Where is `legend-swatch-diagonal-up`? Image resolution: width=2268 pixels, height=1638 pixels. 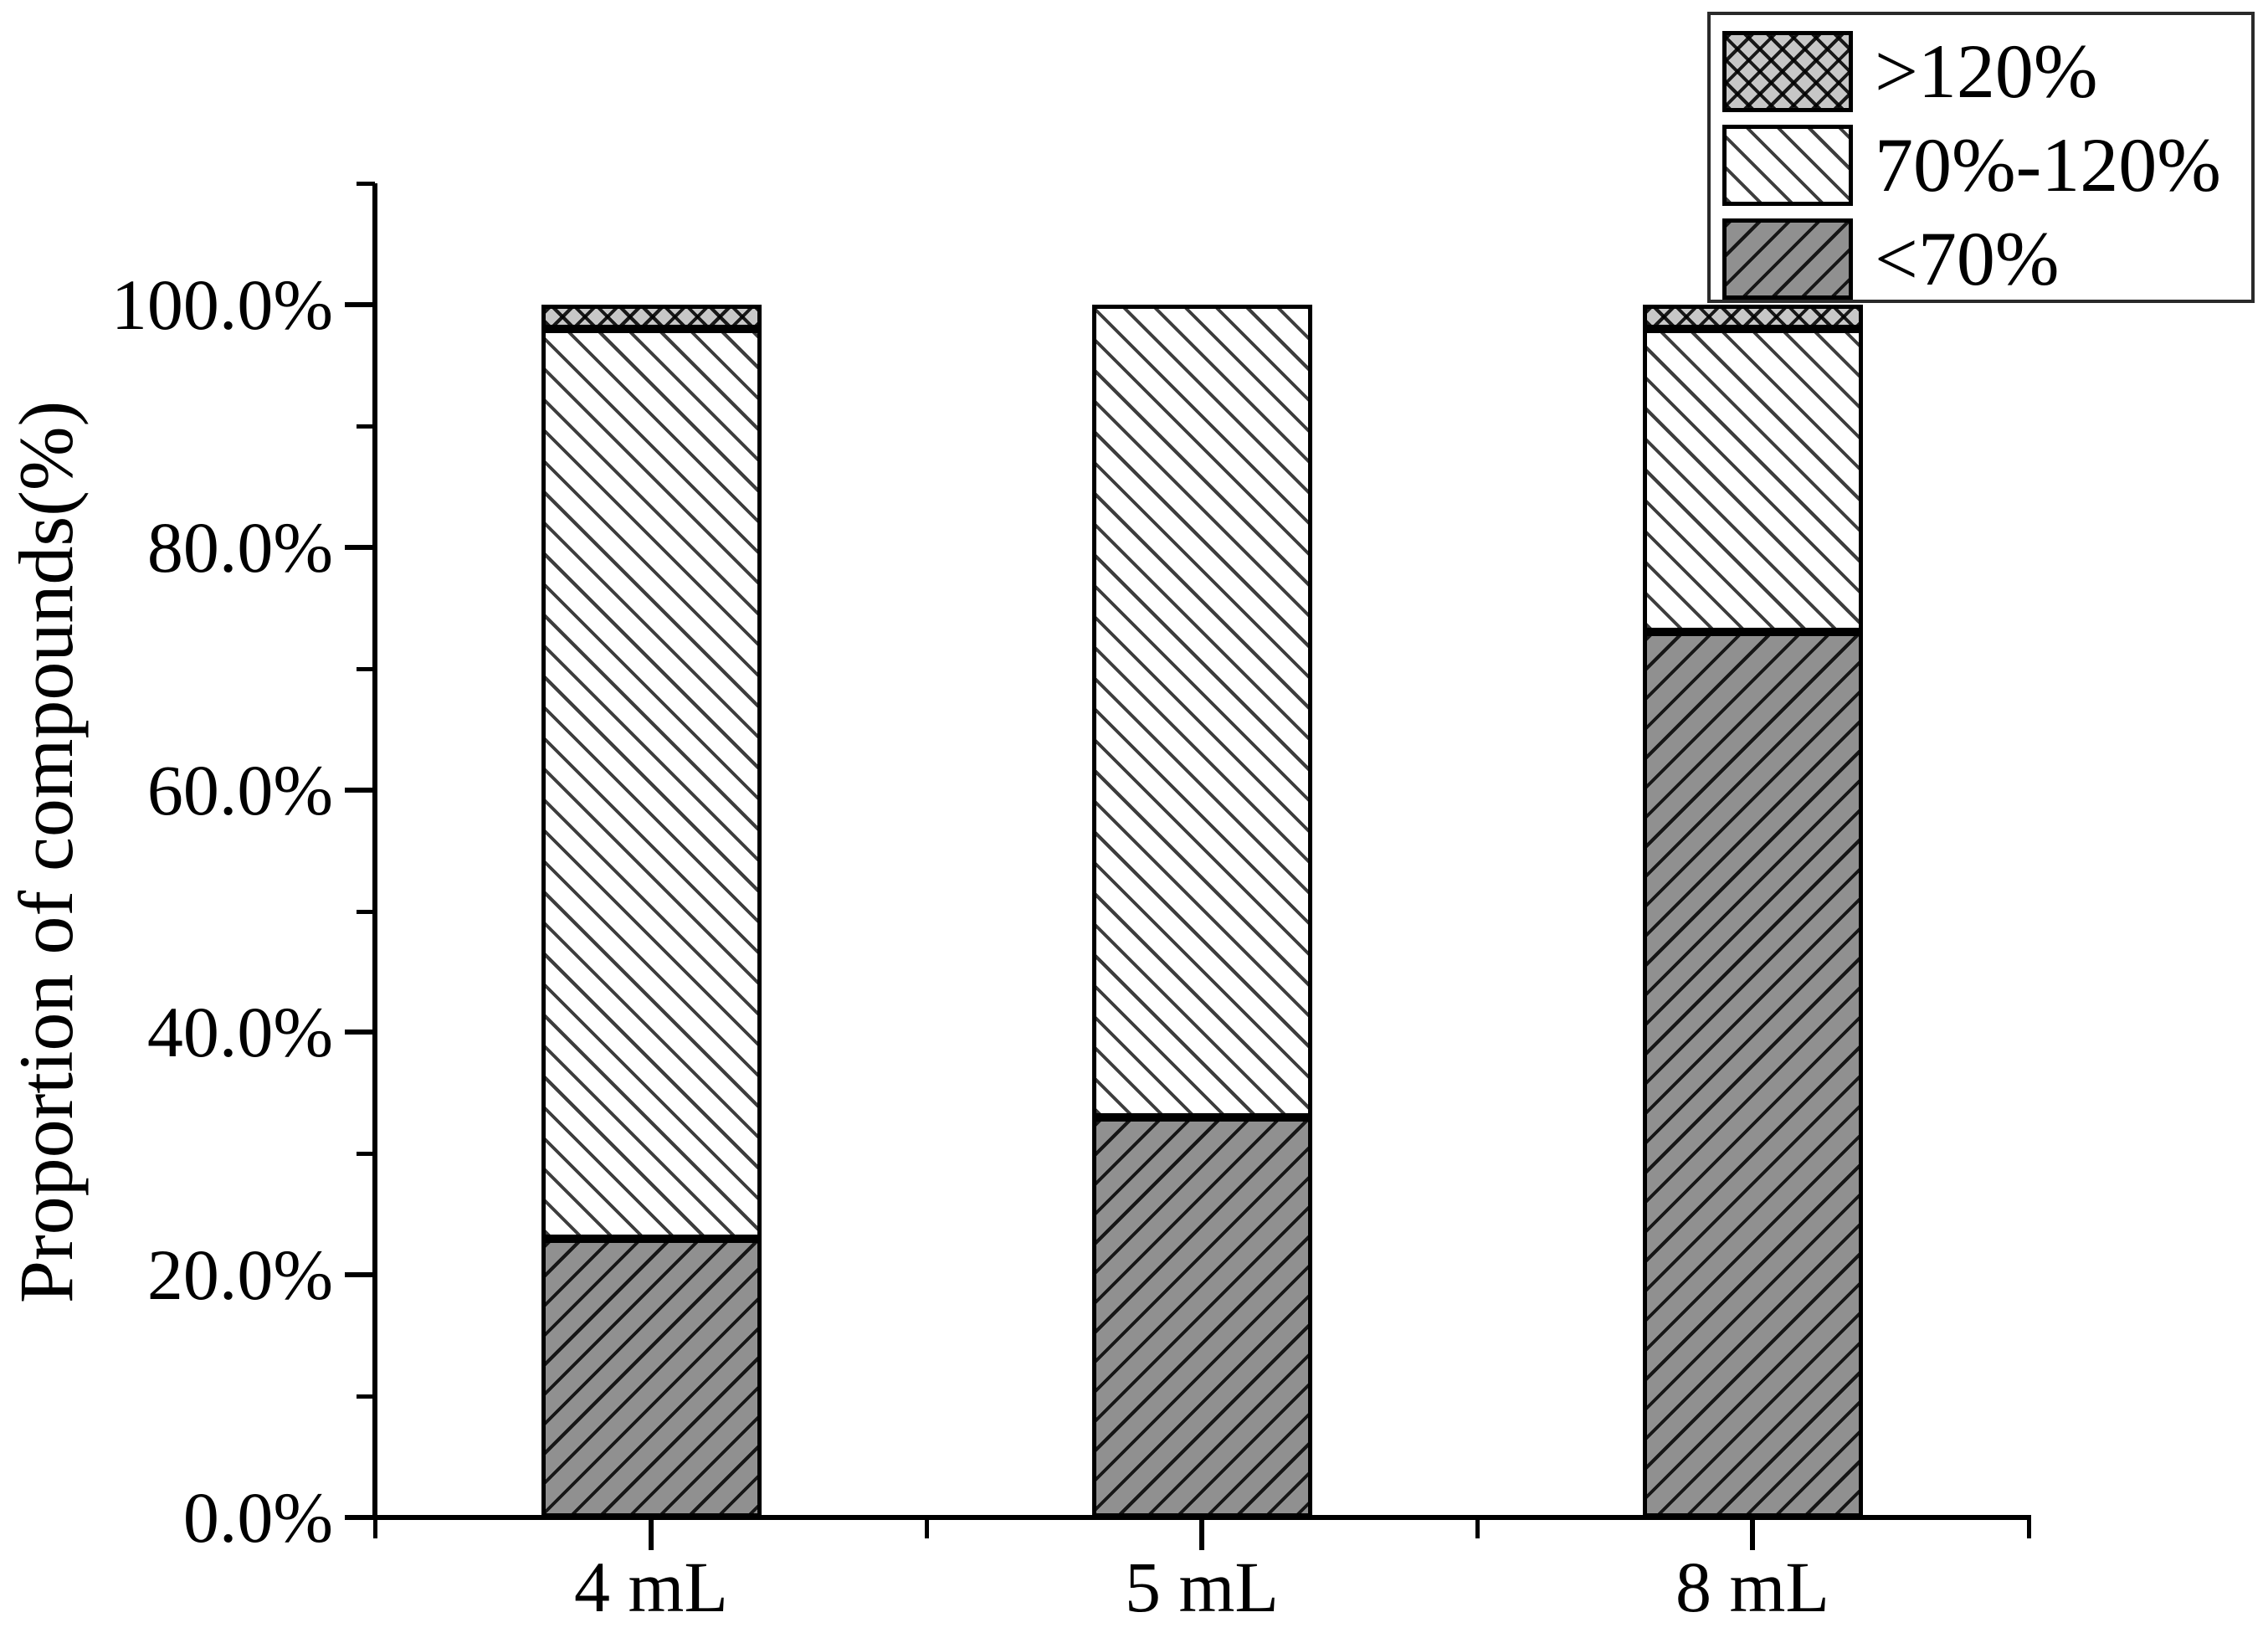
legend-swatch-diagonal-up is located at coordinates (1787, 259).